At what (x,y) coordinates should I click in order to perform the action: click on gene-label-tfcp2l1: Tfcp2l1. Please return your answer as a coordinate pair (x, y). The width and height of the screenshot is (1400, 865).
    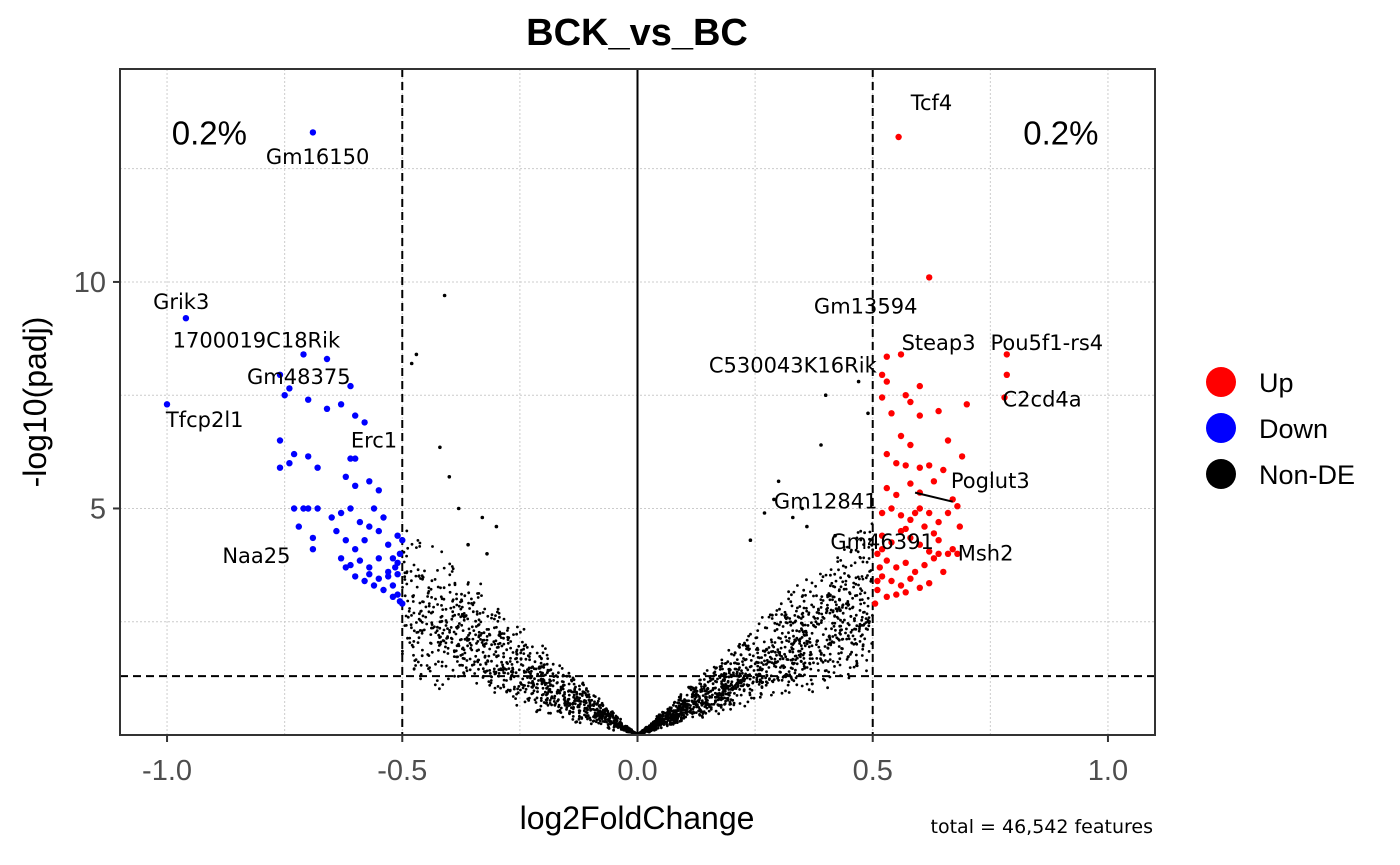
    Looking at the image, I should click on (204, 420).